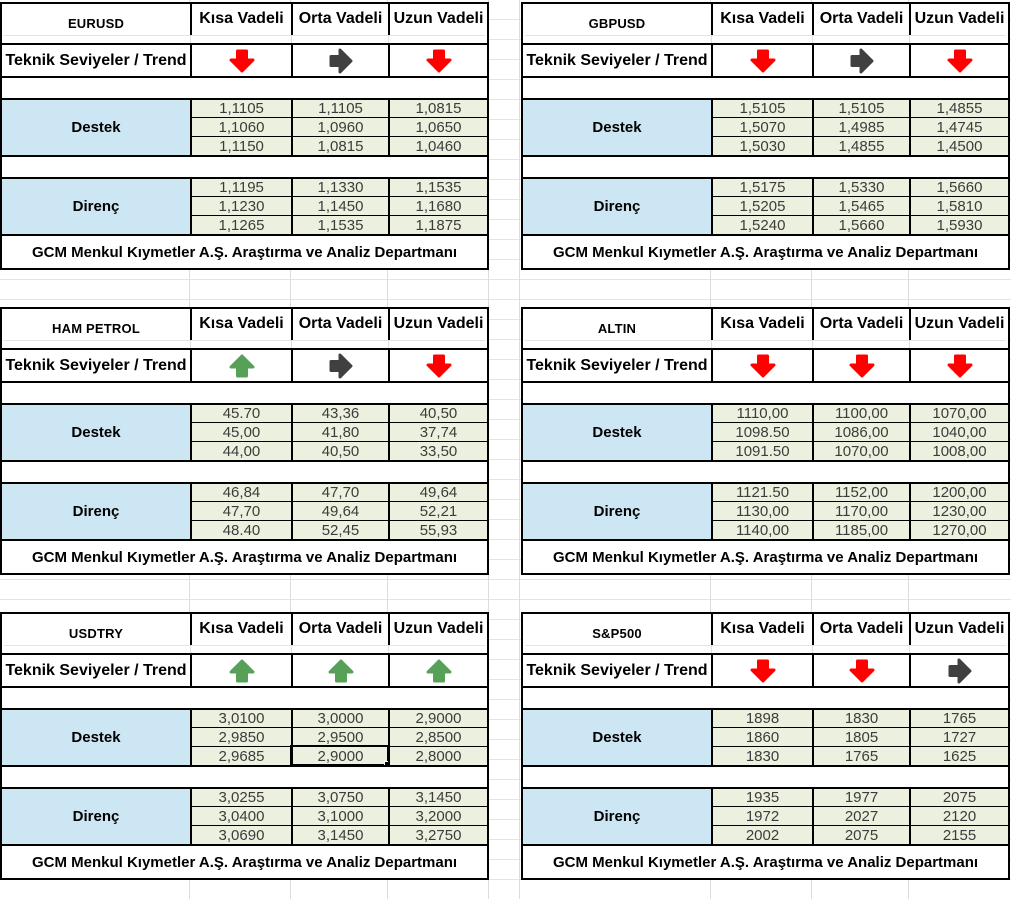 This screenshot has height=899, width=1011. I want to click on support-value-cell: 1,5030, so click(761, 145).